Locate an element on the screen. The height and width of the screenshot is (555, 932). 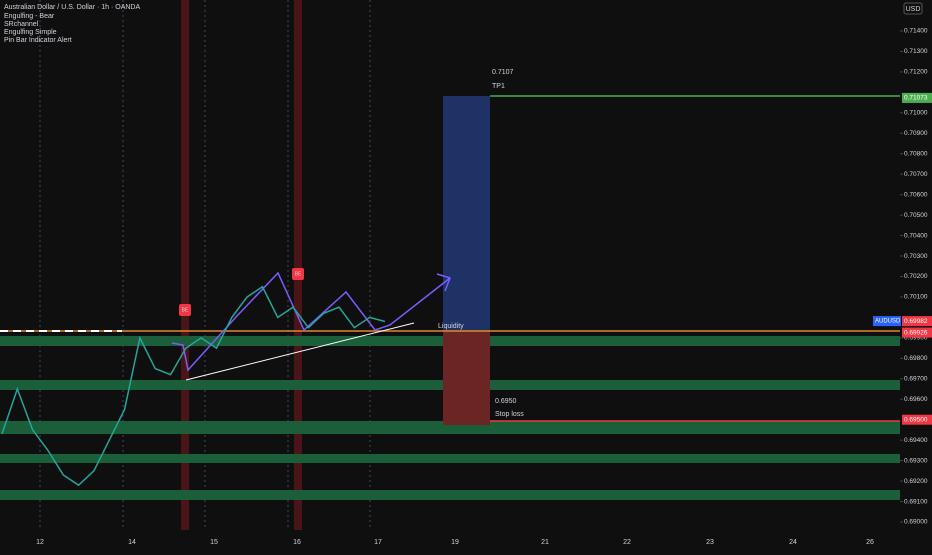
x-tick-label: 15 is located at coordinates (214, 542).